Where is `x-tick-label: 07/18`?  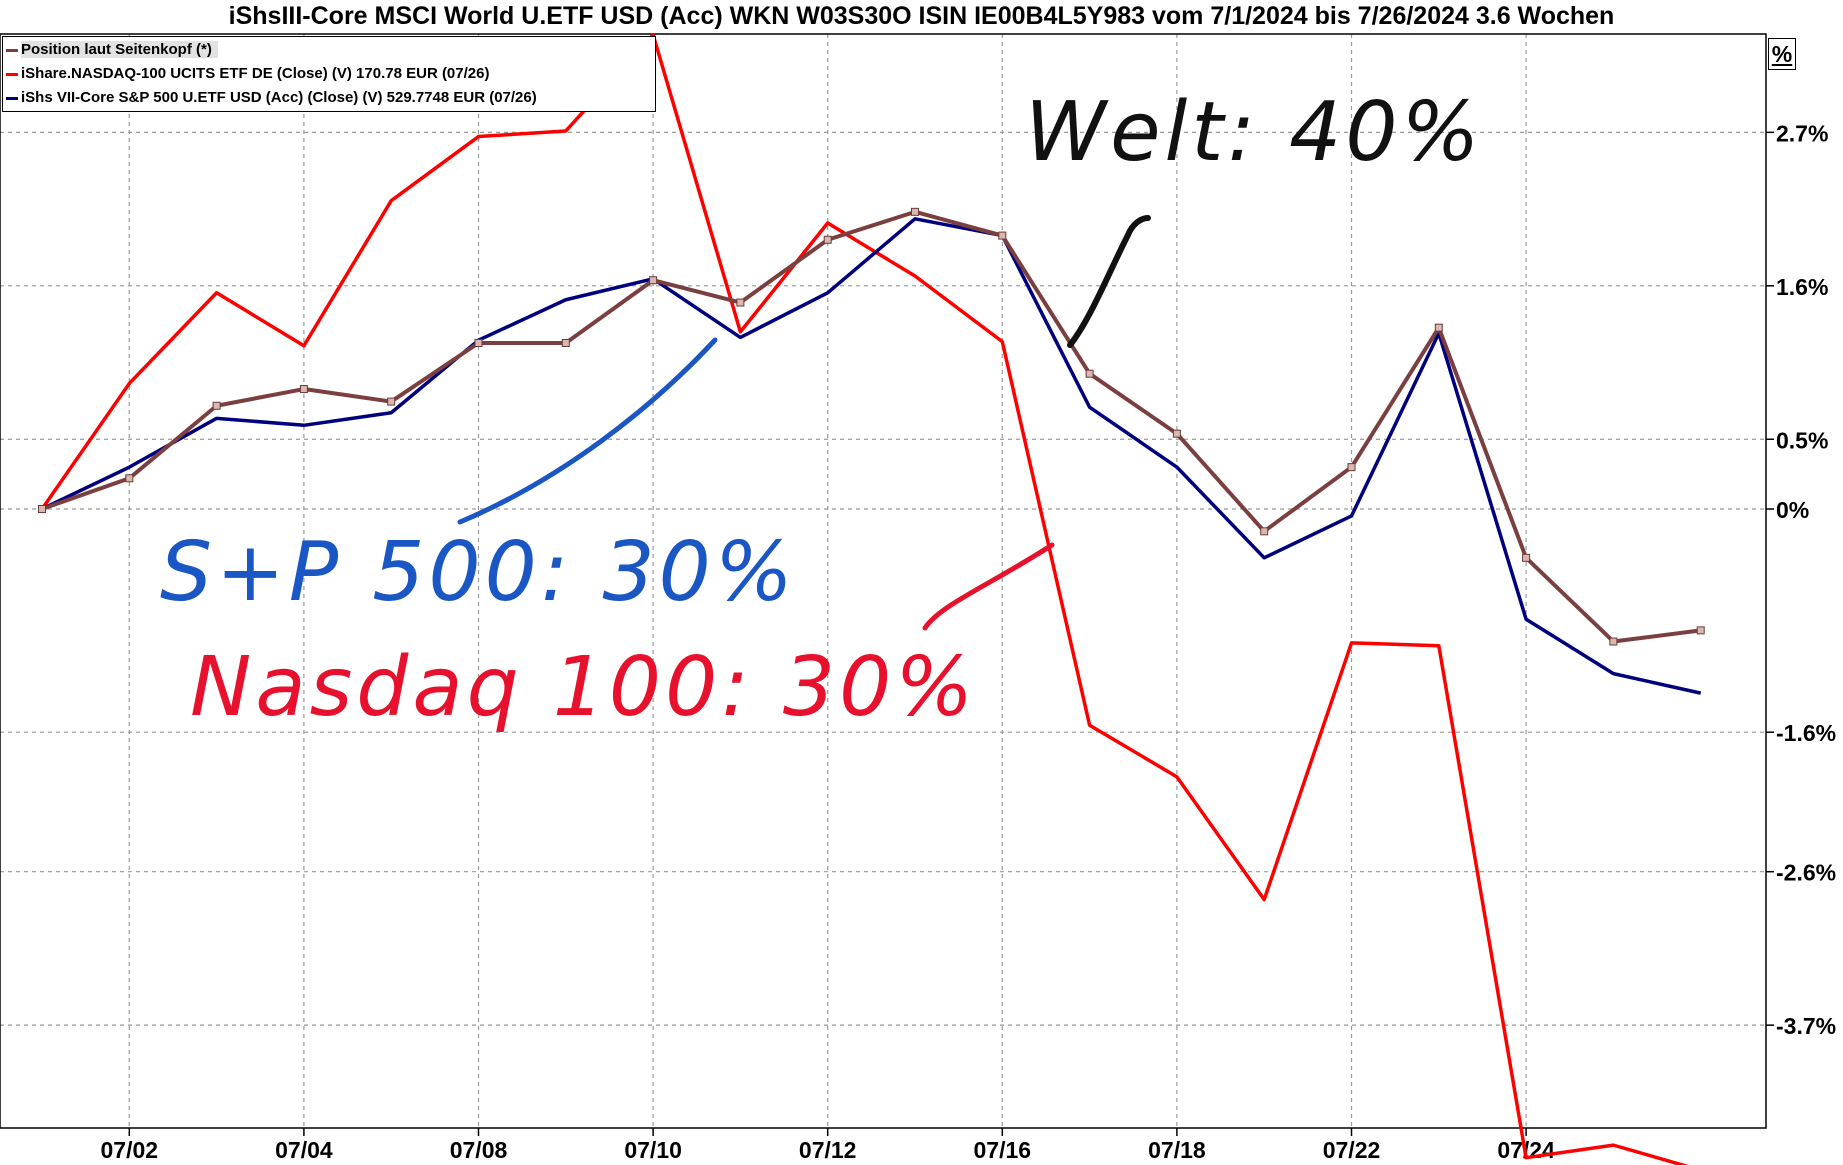
x-tick-label: 07/18 is located at coordinates (1177, 1150).